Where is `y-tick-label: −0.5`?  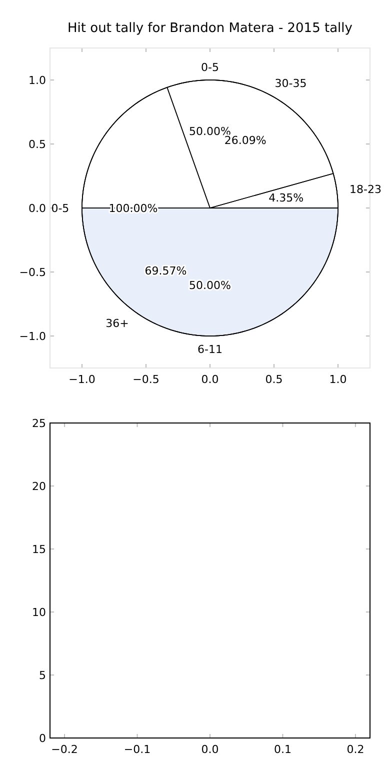 y-tick-label: −0.5 is located at coordinates (32, 272).